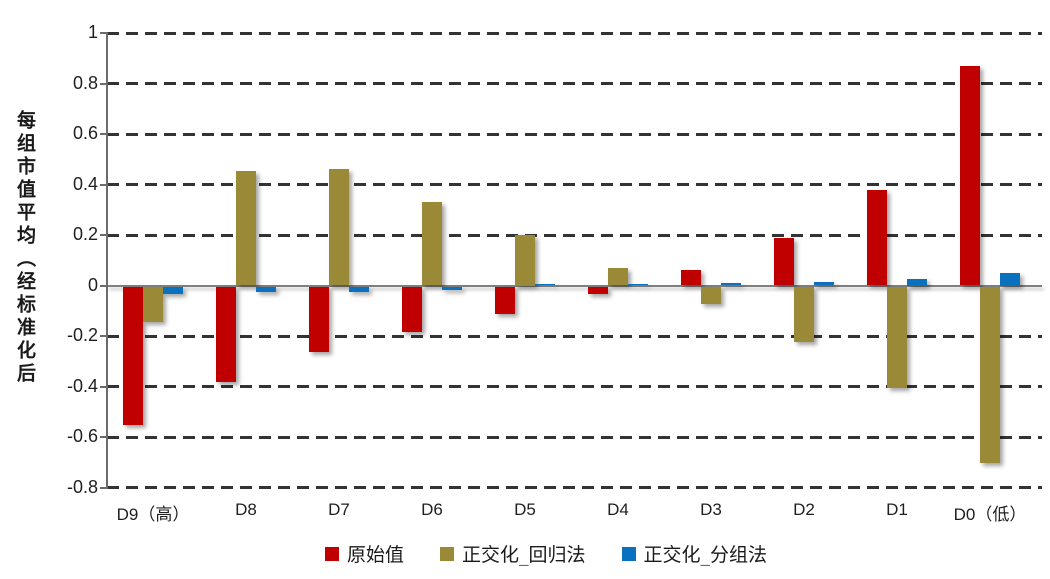 This screenshot has width=1050, height=579. What do you see at coordinates (107, 260) in the screenshot?
I see `y-axis-line` at bounding box center [107, 260].